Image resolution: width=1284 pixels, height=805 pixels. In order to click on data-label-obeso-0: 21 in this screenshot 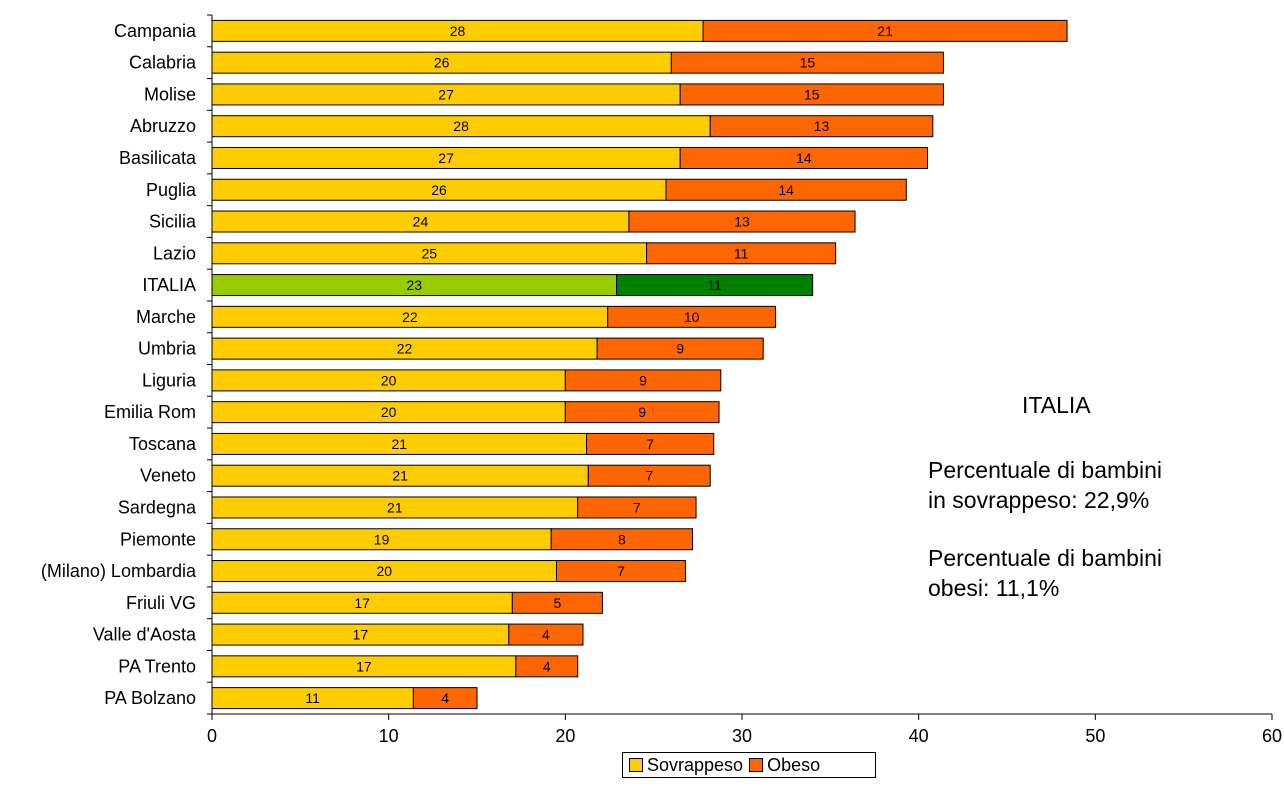, I will do `click(885, 31)`.